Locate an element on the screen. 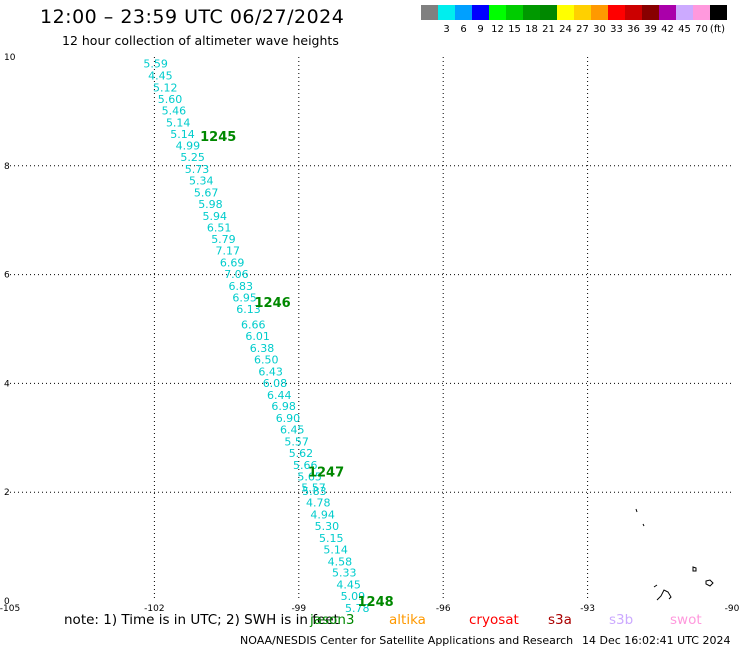 Image resolution: width=740 pixels, height=650 pixels. colorbar-tick-label: 6 is located at coordinates (463, 29).